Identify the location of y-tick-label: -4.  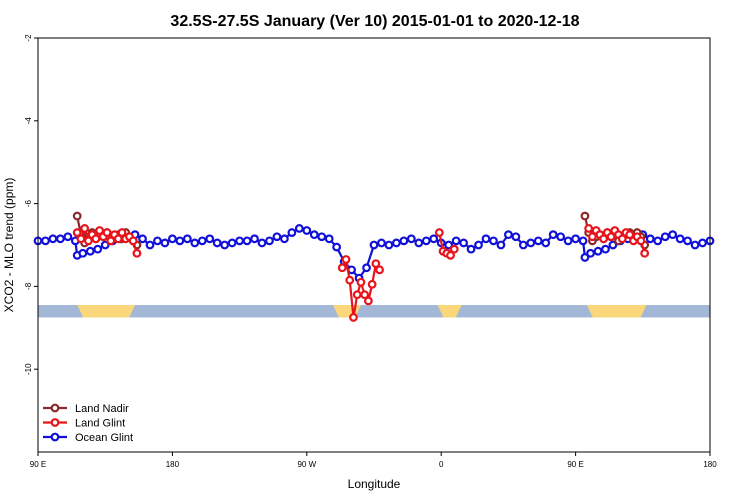
(28, 121).